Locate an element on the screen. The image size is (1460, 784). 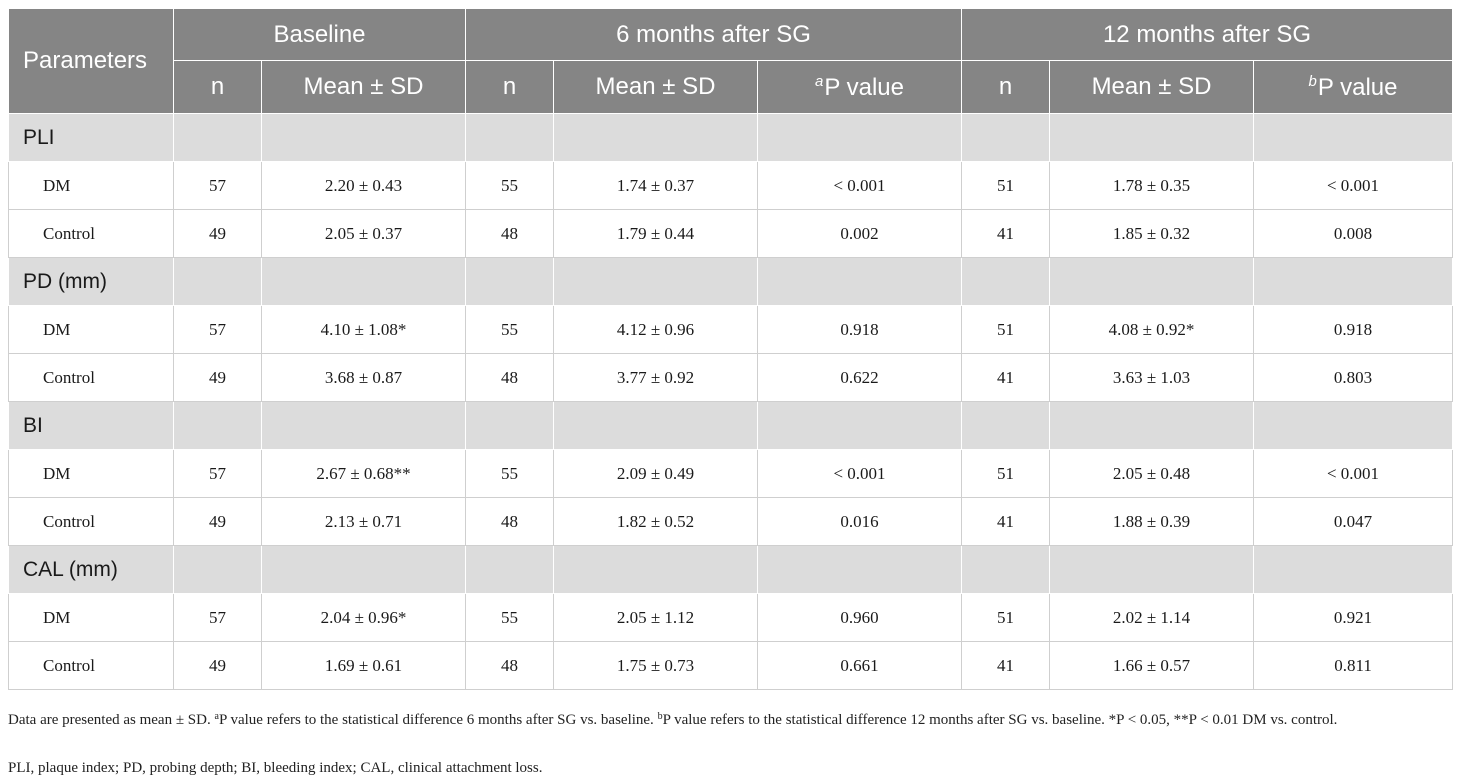
header-12m-mean-sd: Mean ± SD is located at coordinates (1152, 87).